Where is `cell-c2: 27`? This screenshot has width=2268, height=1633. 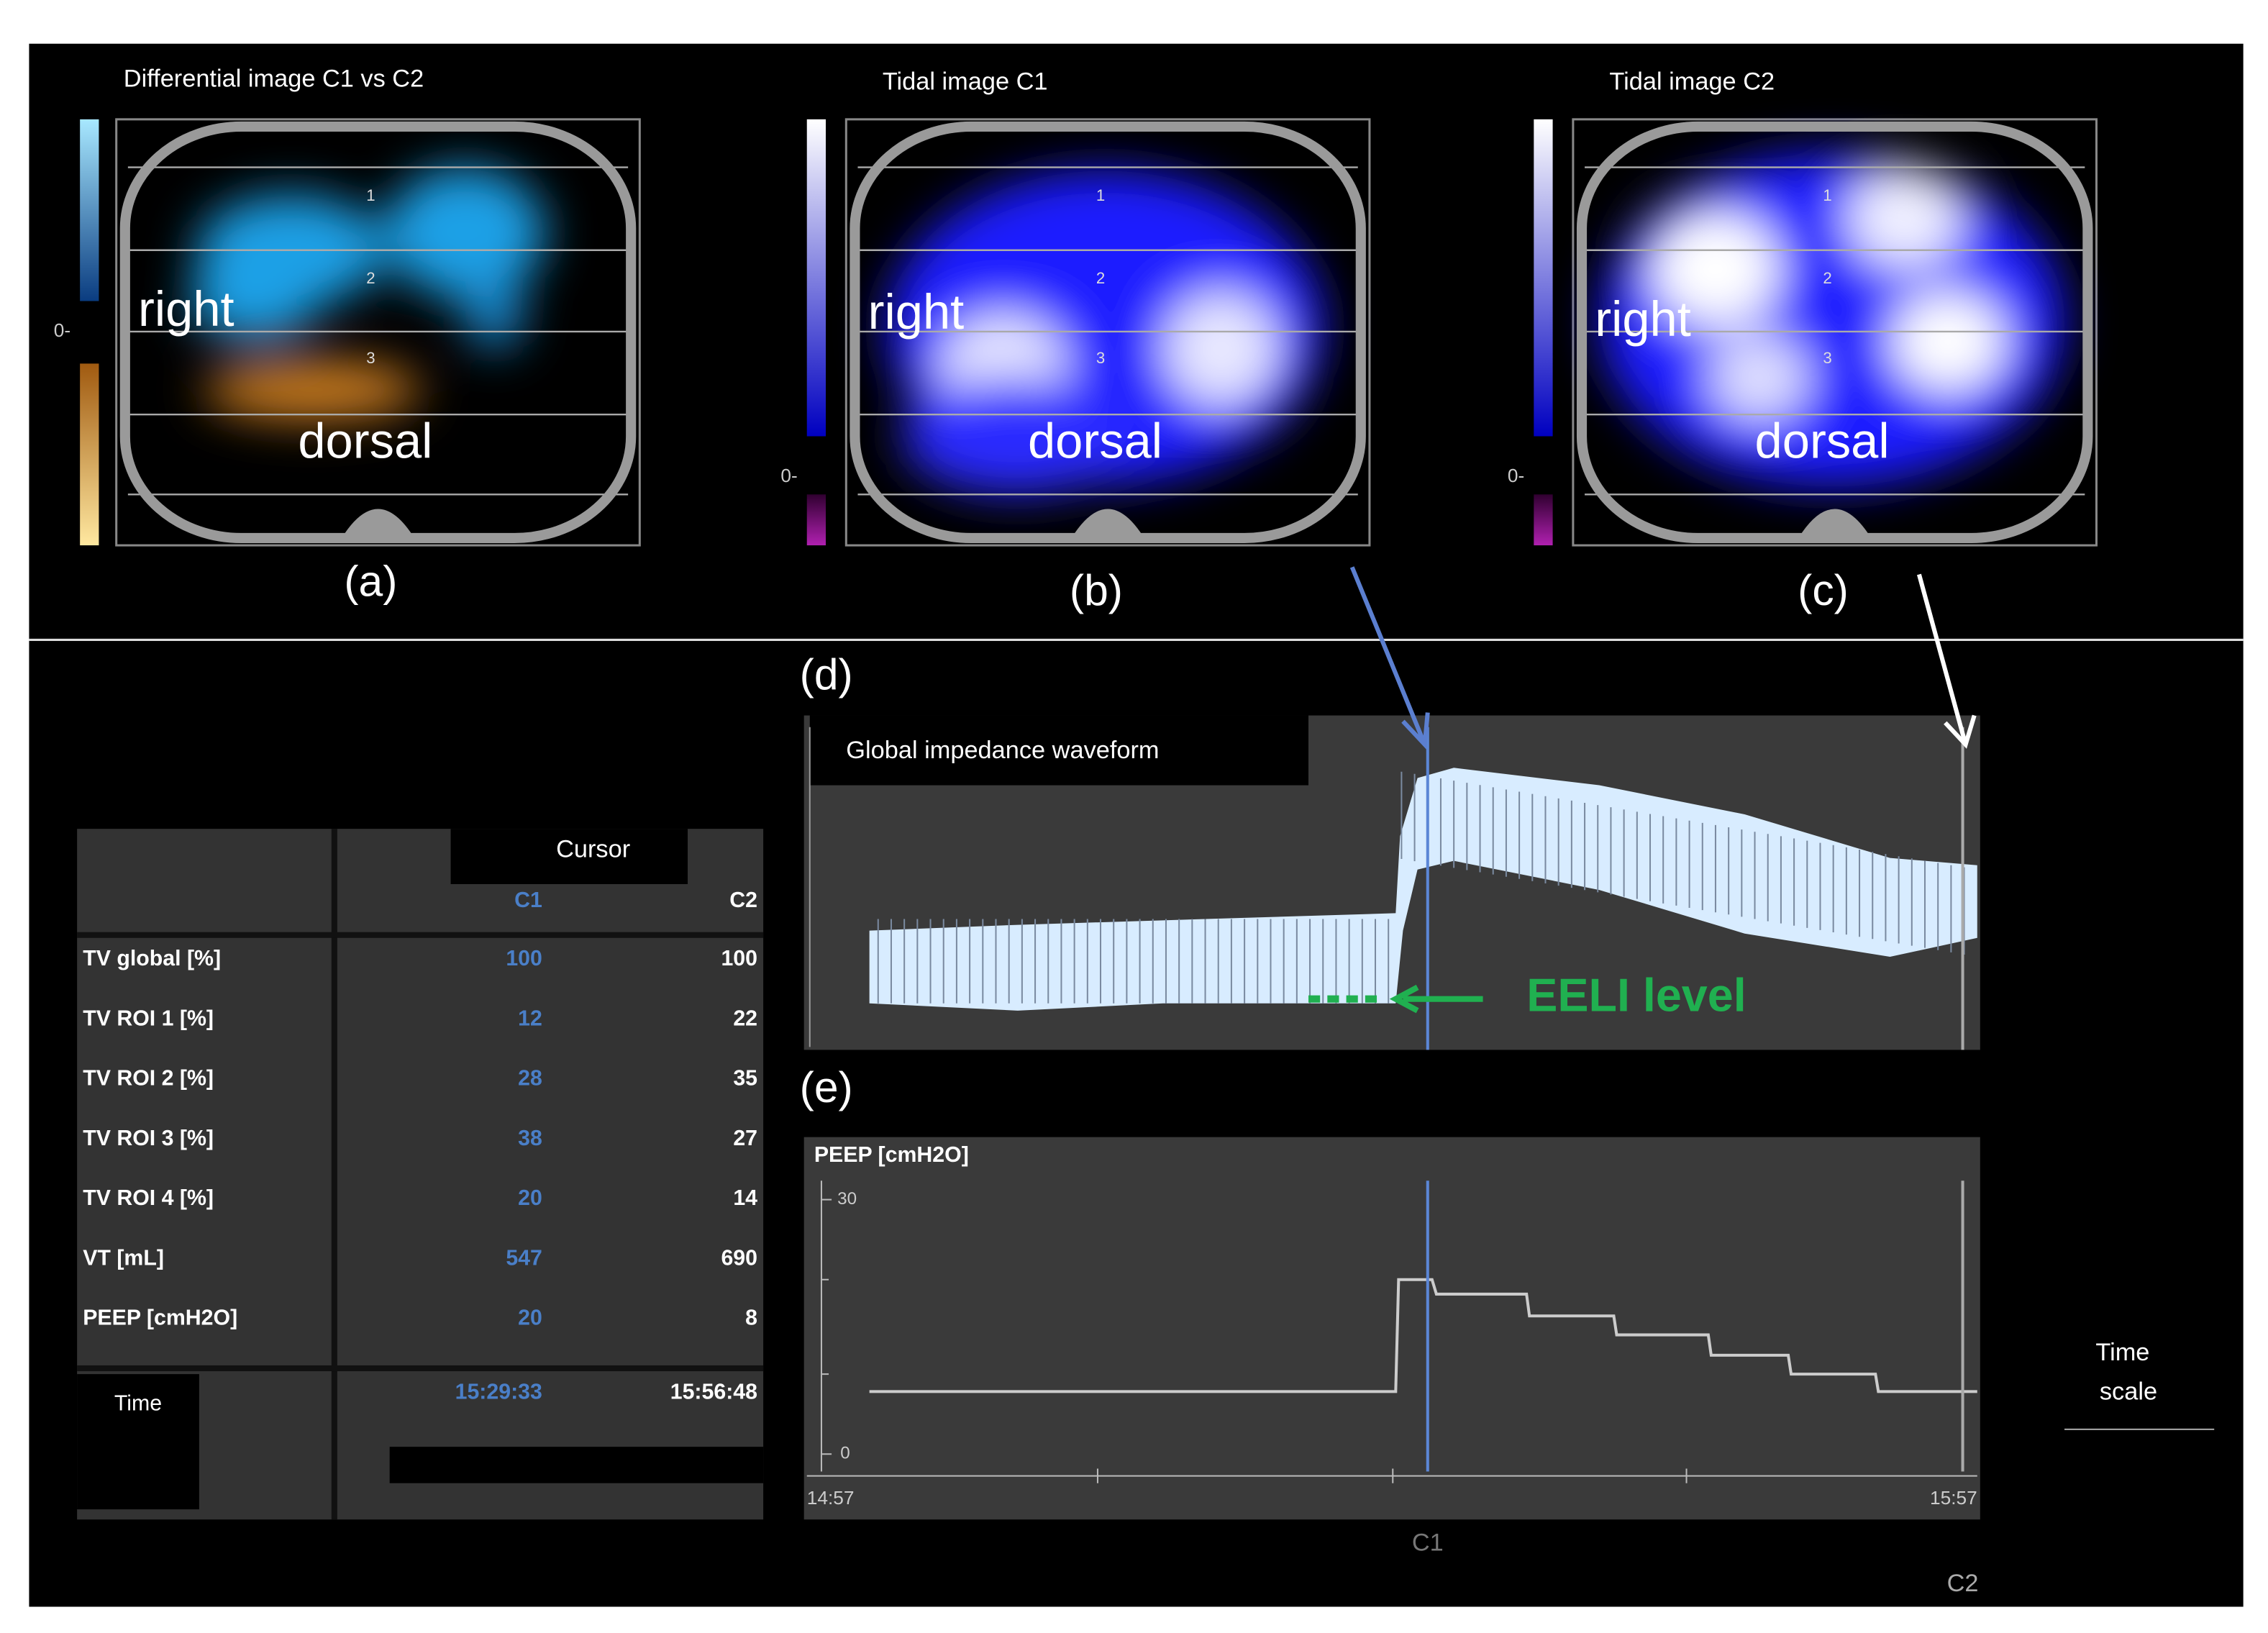 cell-c2: 27 is located at coordinates (745, 1138).